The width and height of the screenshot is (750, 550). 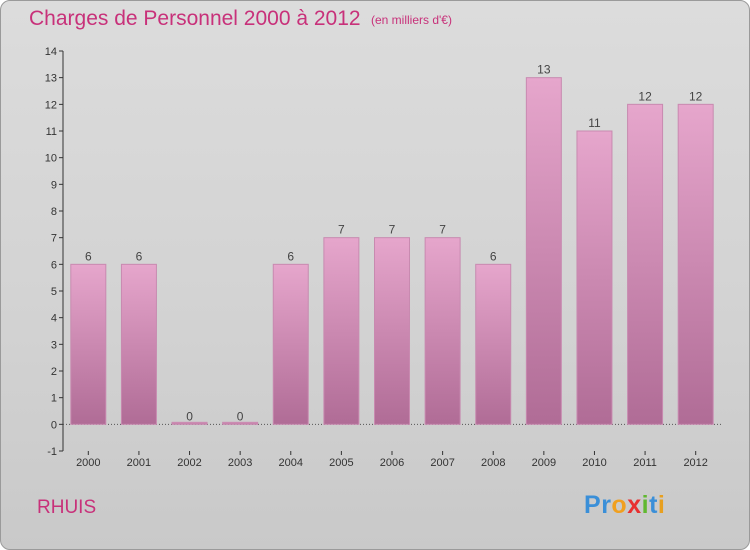 I want to click on y-tick-label: 14, so click(x=51, y=52).